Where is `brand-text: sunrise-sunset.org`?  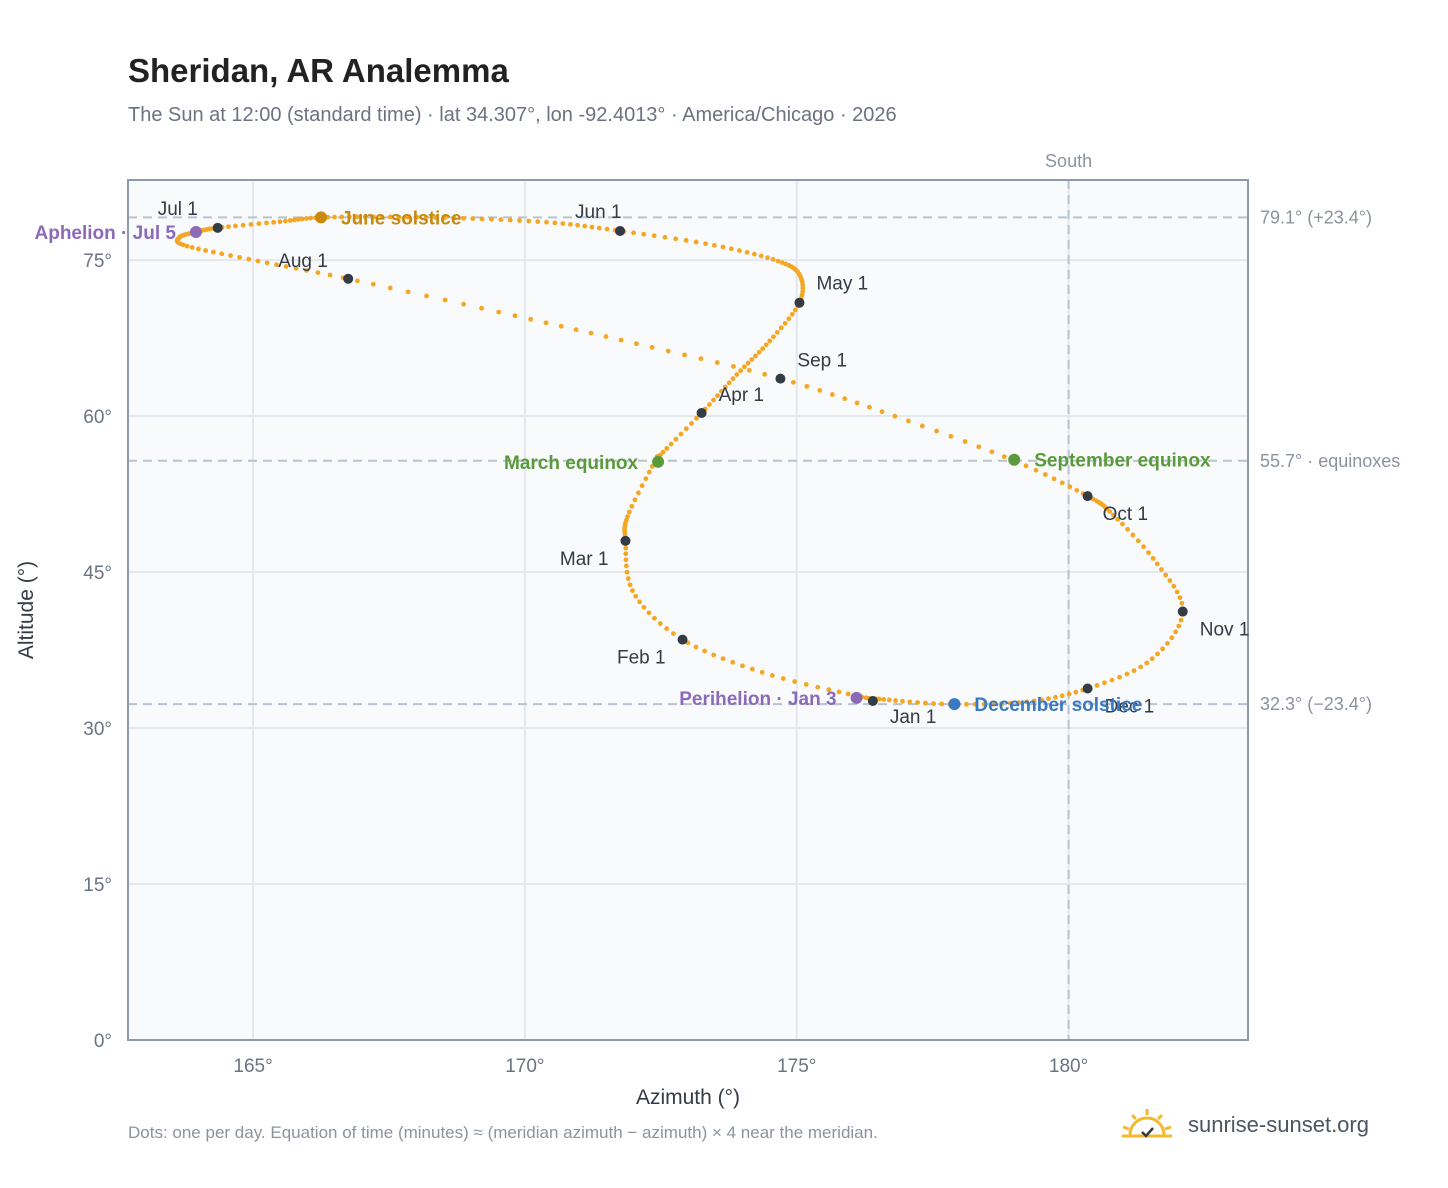 brand-text: sunrise-sunset.org is located at coordinates (1278, 1124).